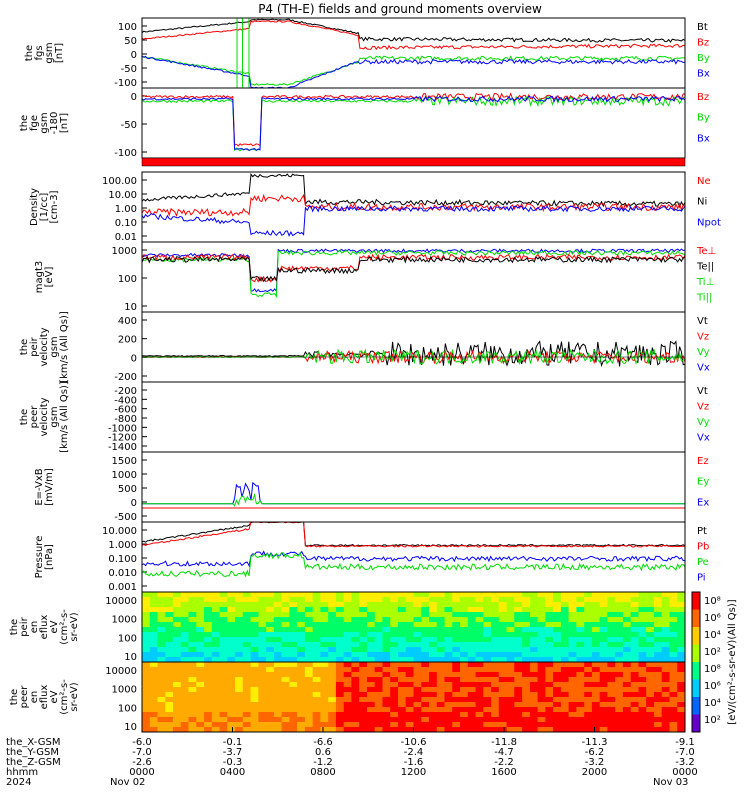  What do you see at coordinates (125, 410) in the screenshot?
I see `y-tick-label: -600` at bounding box center [125, 410].